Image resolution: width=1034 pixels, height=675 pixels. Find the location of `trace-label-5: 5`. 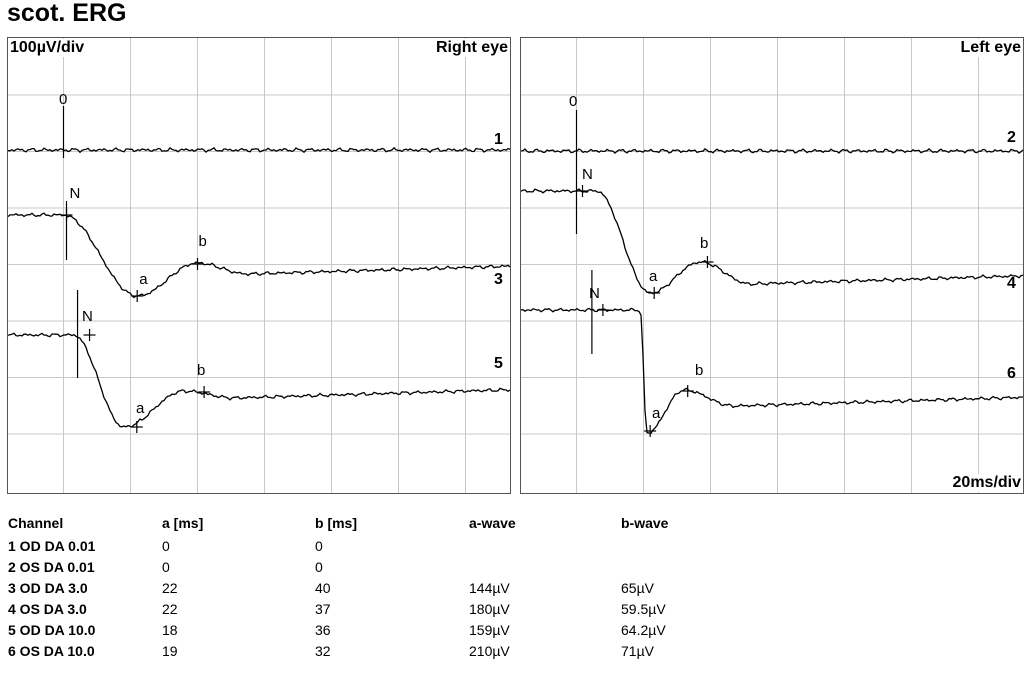

trace-label-5: 5 is located at coordinates (498, 363).